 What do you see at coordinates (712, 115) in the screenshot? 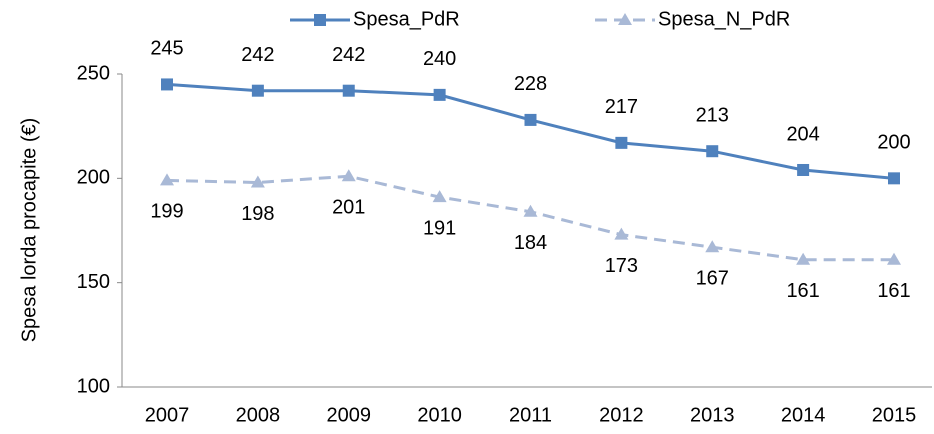
I see `data-label: 213` at bounding box center [712, 115].